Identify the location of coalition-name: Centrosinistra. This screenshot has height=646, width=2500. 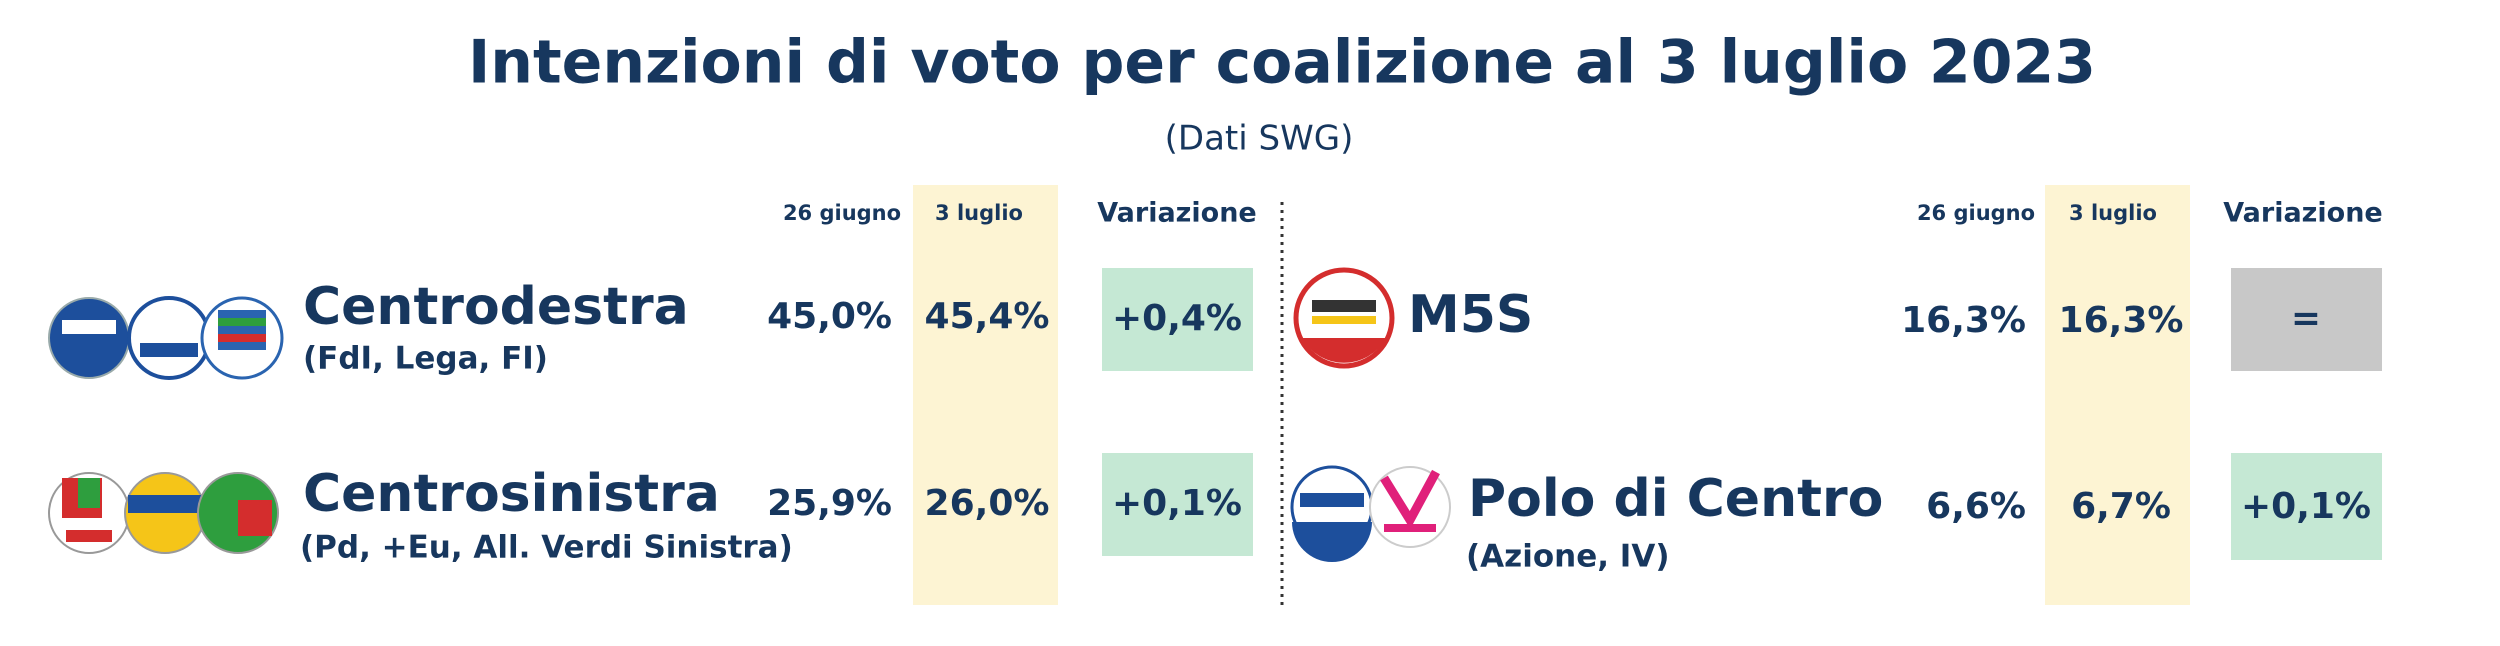
(511, 494).